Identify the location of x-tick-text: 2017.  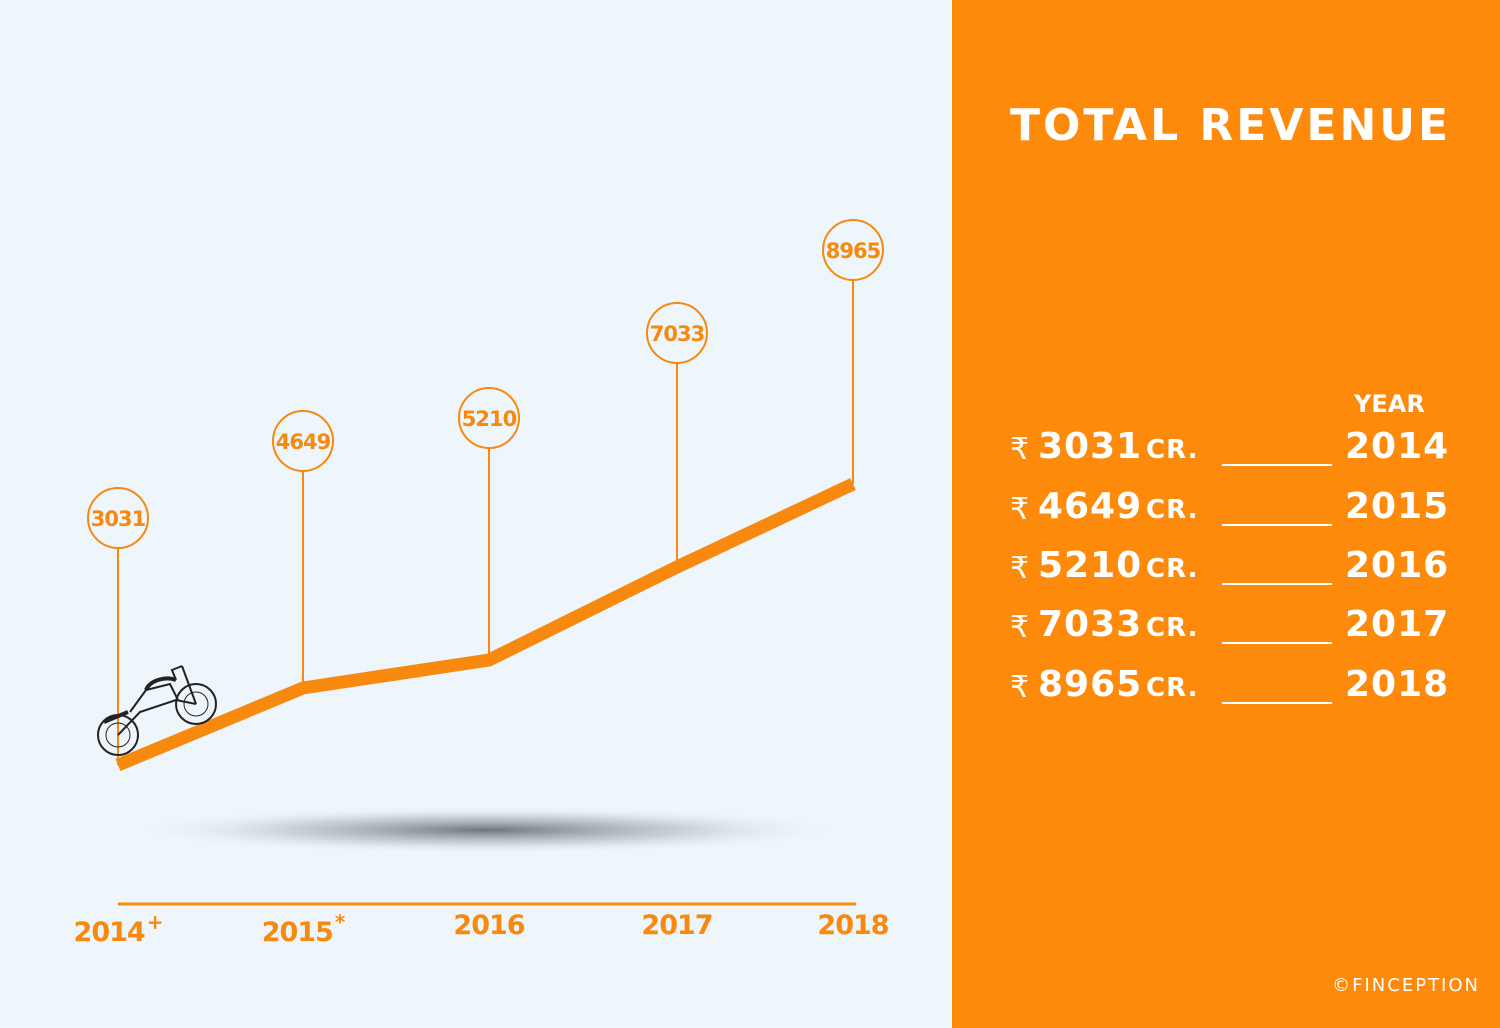
(677, 925).